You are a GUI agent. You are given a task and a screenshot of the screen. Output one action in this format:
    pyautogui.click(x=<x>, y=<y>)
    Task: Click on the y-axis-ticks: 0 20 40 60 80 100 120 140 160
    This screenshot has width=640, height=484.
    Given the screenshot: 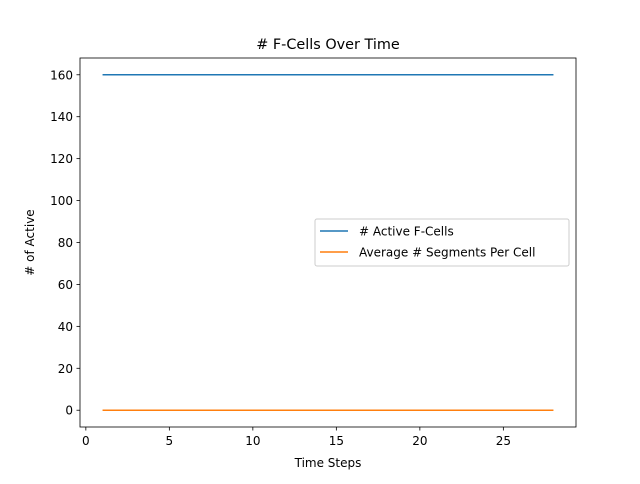 What is the action you would take?
    pyautogui.click(x=65, y=243)
    